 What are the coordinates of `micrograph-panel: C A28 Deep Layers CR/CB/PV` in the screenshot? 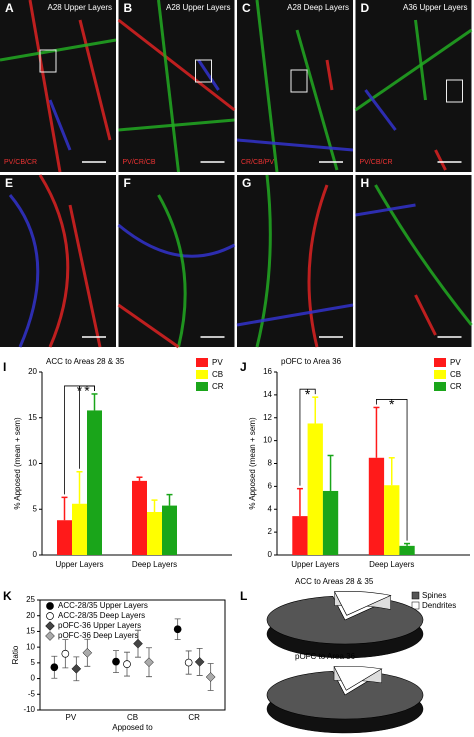 It's located at (295, 86).